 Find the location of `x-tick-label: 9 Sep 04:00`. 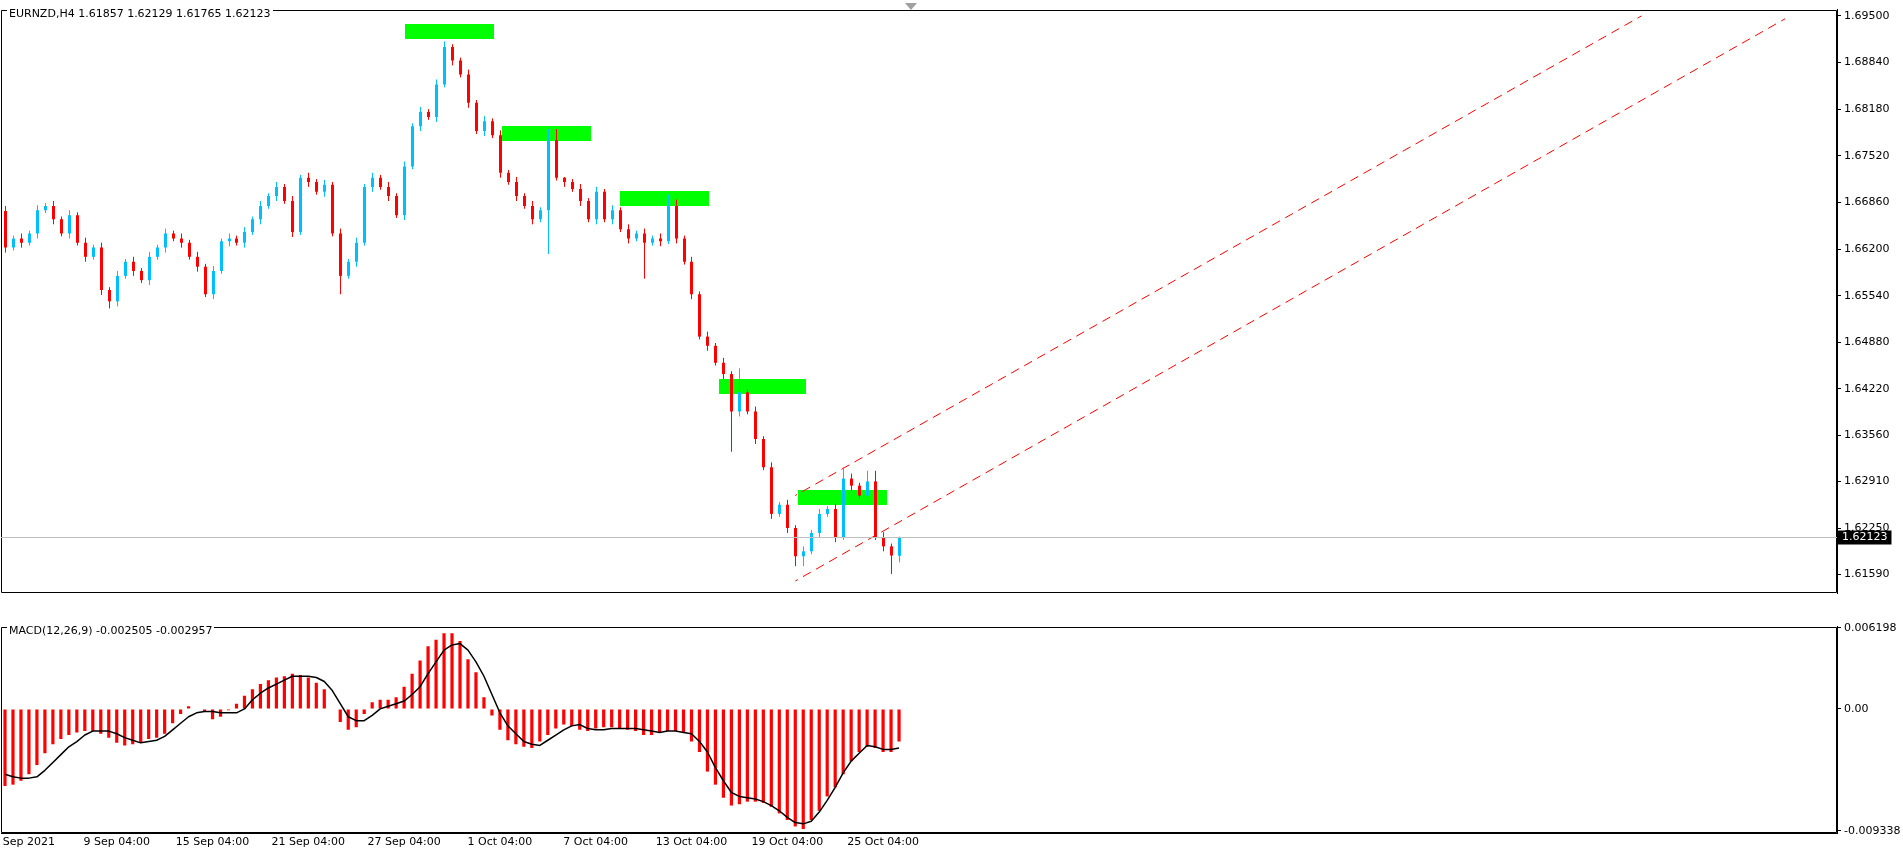

x-tick-label: 9 Sep 04:00 is located at coordinates (116, 842).